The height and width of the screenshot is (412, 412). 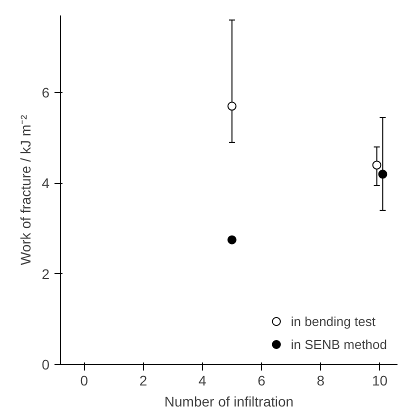 I want to click on x-tick-label: 4, so click(x=202, y=380).